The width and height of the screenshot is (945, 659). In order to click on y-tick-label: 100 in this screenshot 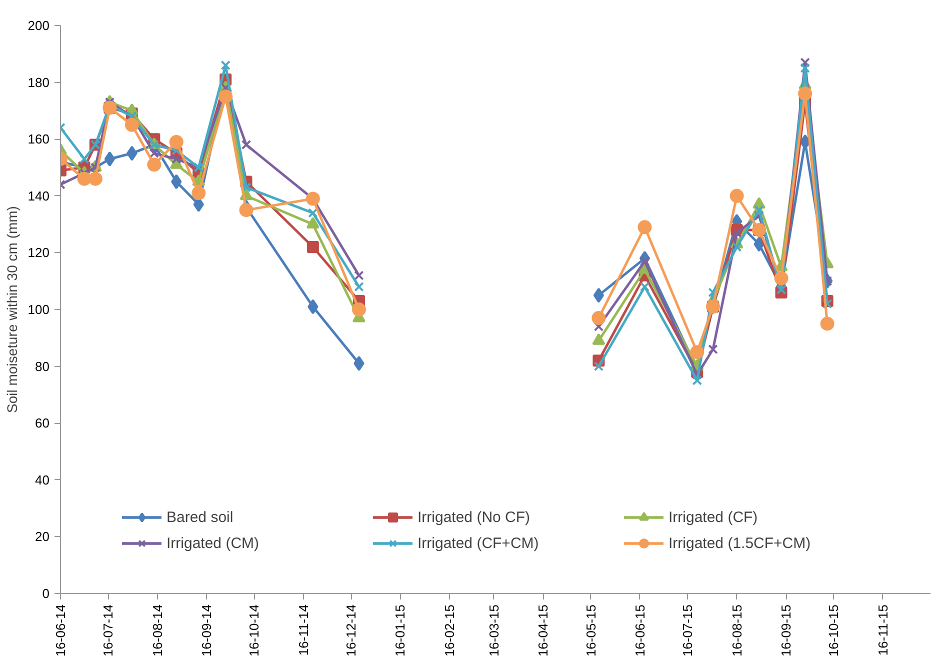, I will do `click(39, 309)`.